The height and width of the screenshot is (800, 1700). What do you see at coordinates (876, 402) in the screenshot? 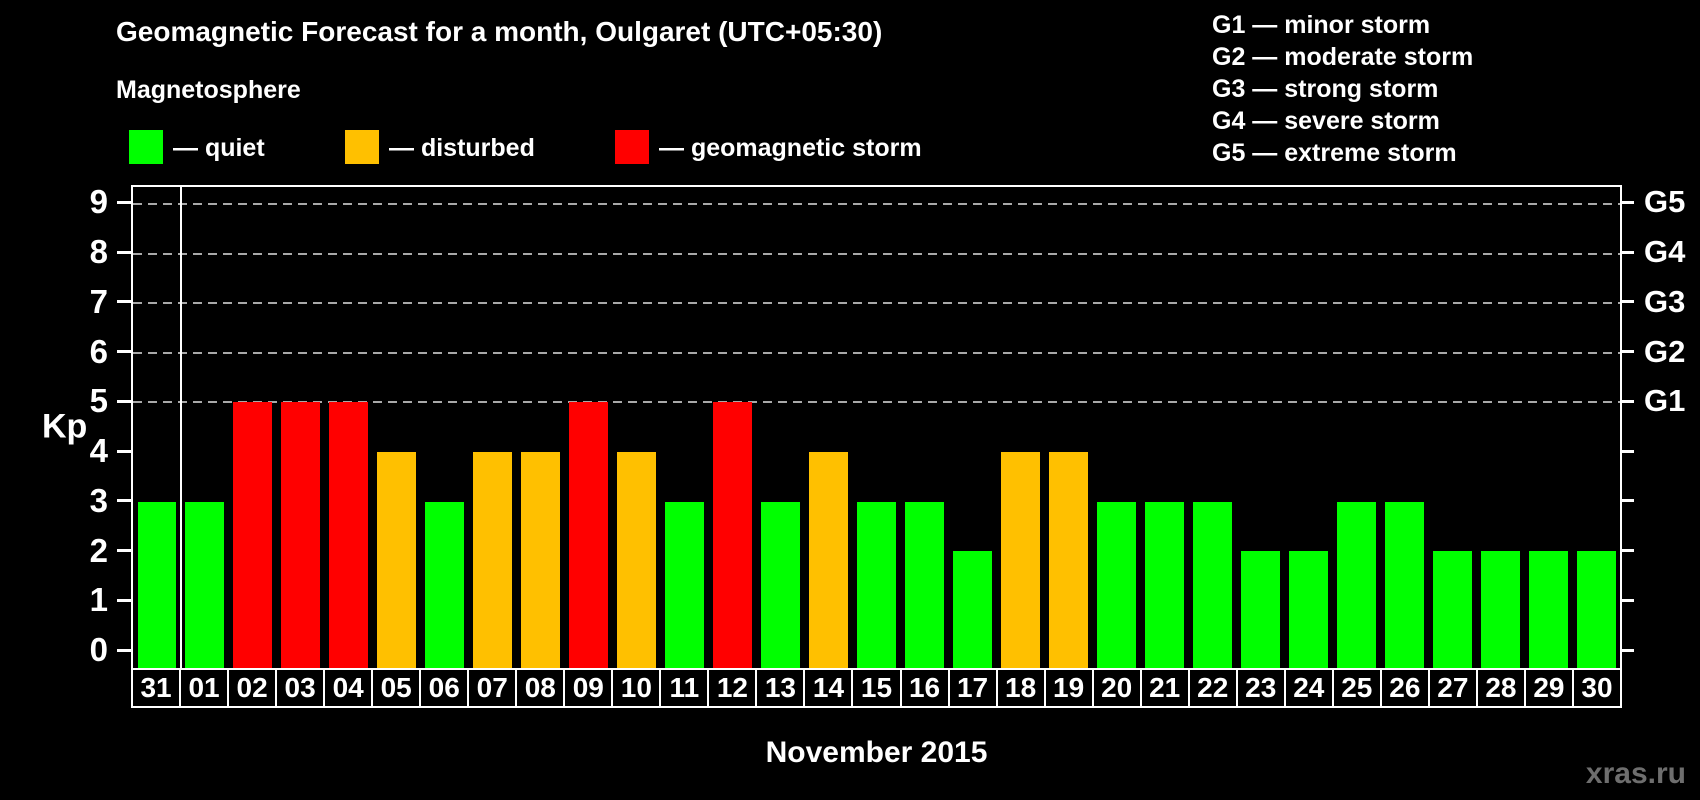
I see `gridline-kp5` at bounding box center [876, 402].